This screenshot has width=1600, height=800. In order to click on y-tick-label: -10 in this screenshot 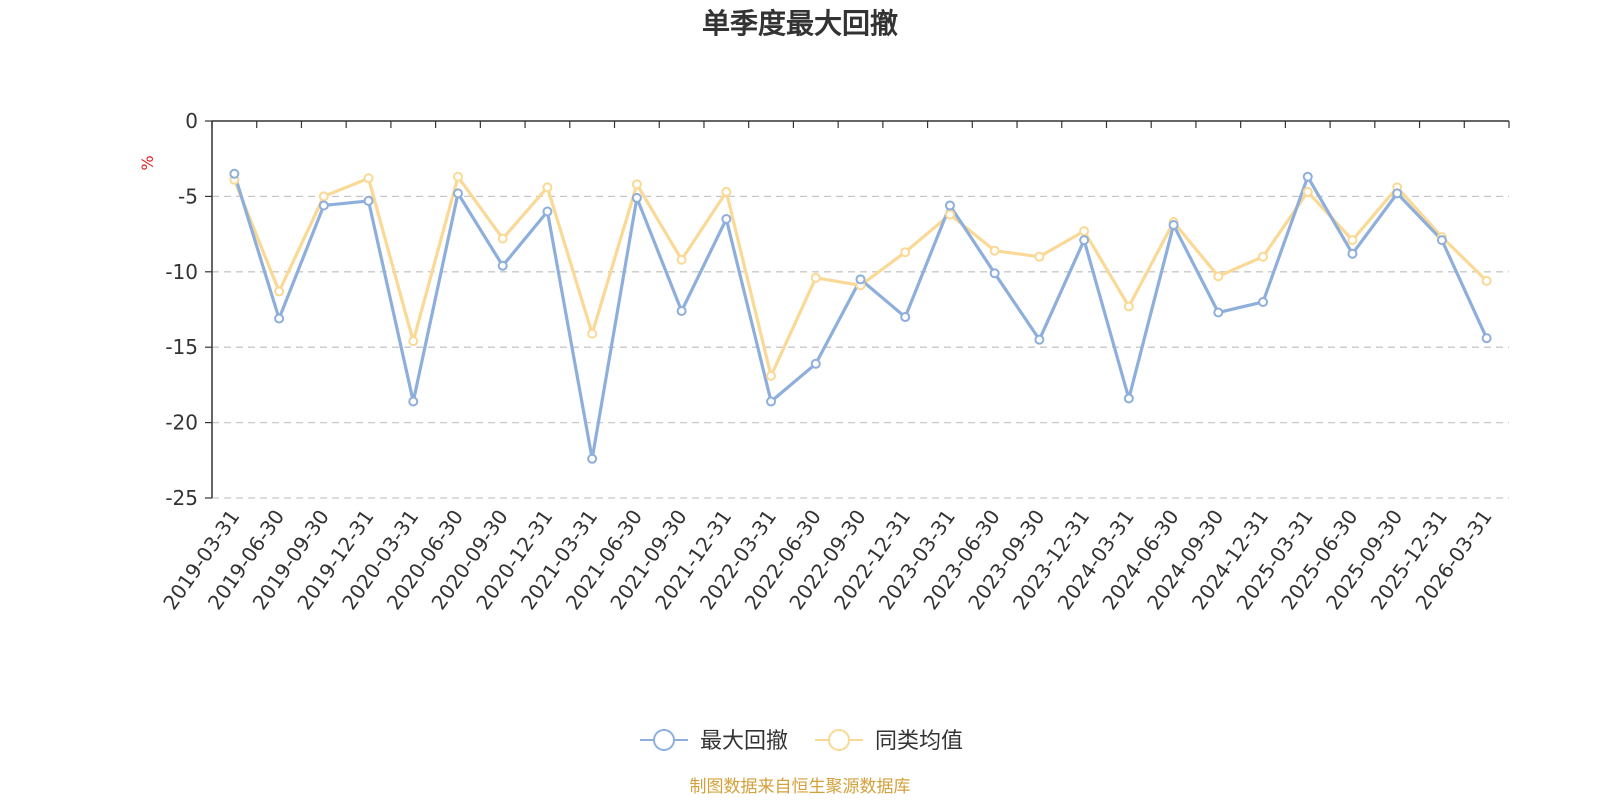, I will do `click(181, 272)`.